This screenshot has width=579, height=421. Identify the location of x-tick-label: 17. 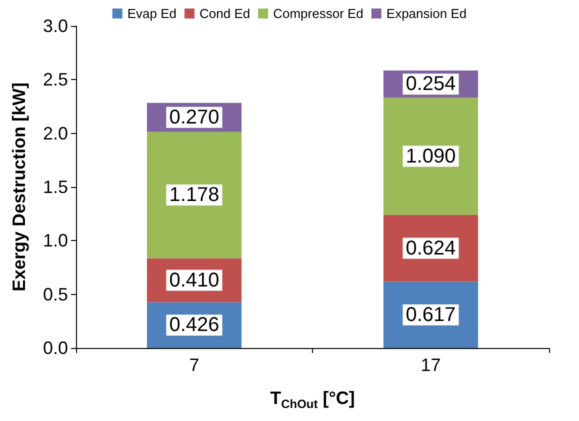
(430, 365).